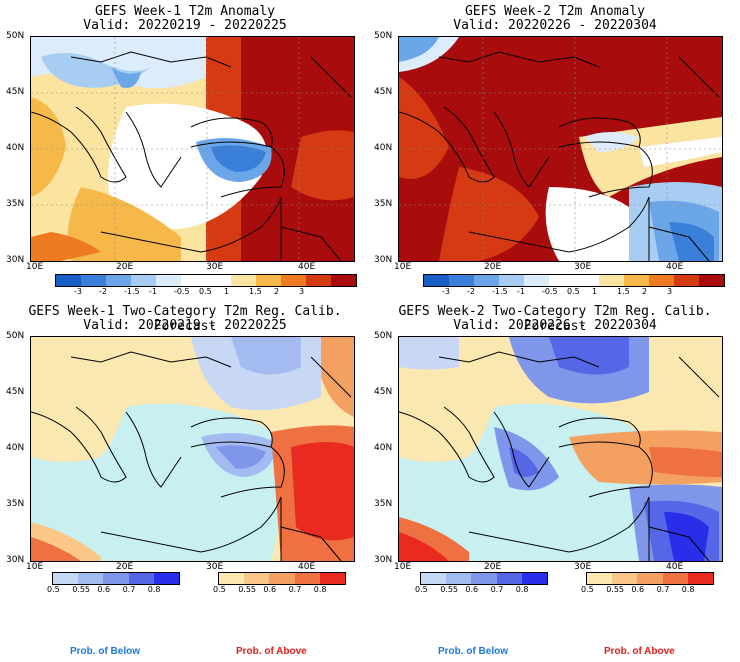  I want to click on panel-valid: Valid: 20220226 - 20220304, so click(555, 25).